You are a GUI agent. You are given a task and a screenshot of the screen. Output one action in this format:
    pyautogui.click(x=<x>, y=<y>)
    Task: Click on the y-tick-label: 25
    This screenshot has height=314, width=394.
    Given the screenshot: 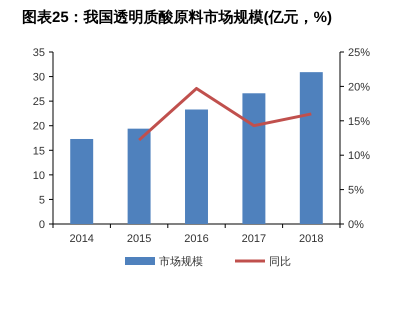 What is the action you would take?
    pyautogui.click(x=38, y=102)
    